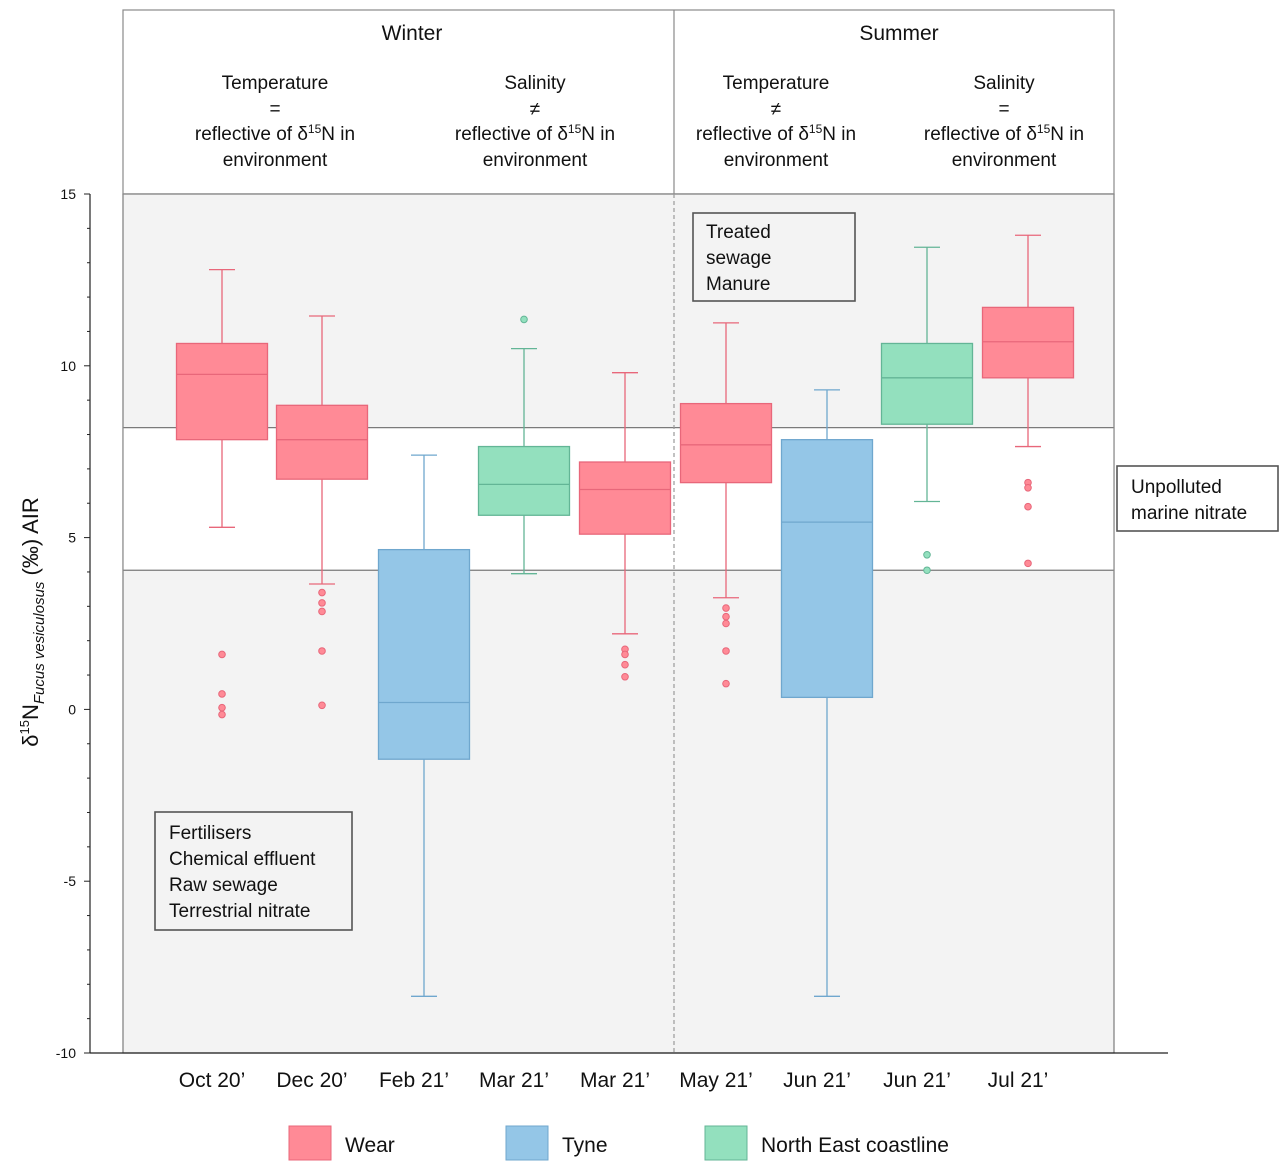 The height and width of the screenshot is (1162, 1282). Describe the element at coordinates (738, 232) in the screenshot. I see `annotation-upper-line: Treated` at that location.